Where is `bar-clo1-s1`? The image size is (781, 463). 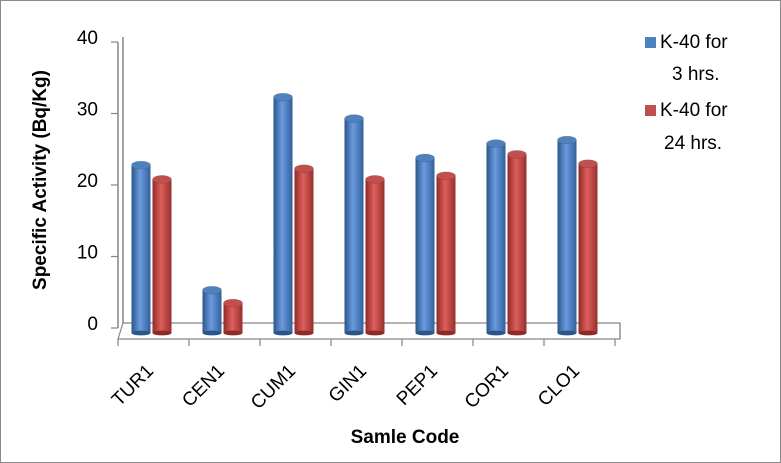 bar-clo1-s1 is located at coordinates (588, 247).